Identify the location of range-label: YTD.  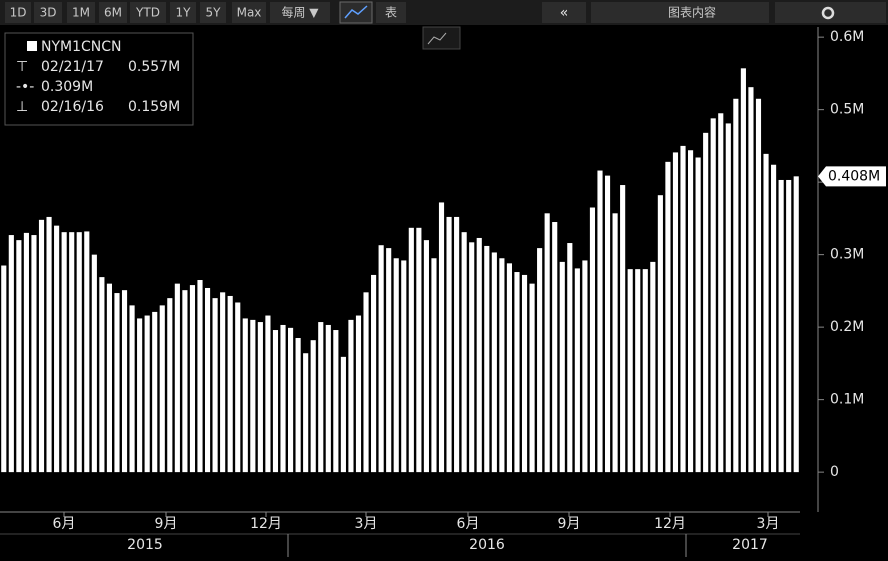
(147, 13).